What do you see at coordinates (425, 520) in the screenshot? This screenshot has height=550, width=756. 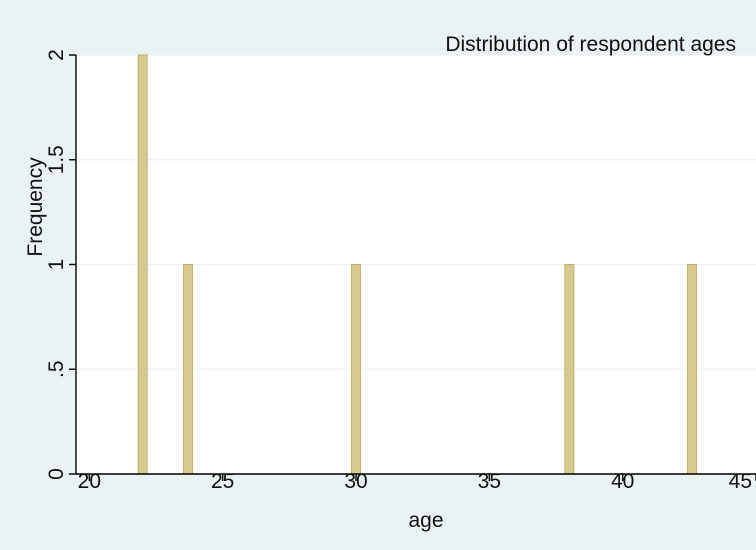 I see `x-axis-title: age` at bounding box center [425, 520].